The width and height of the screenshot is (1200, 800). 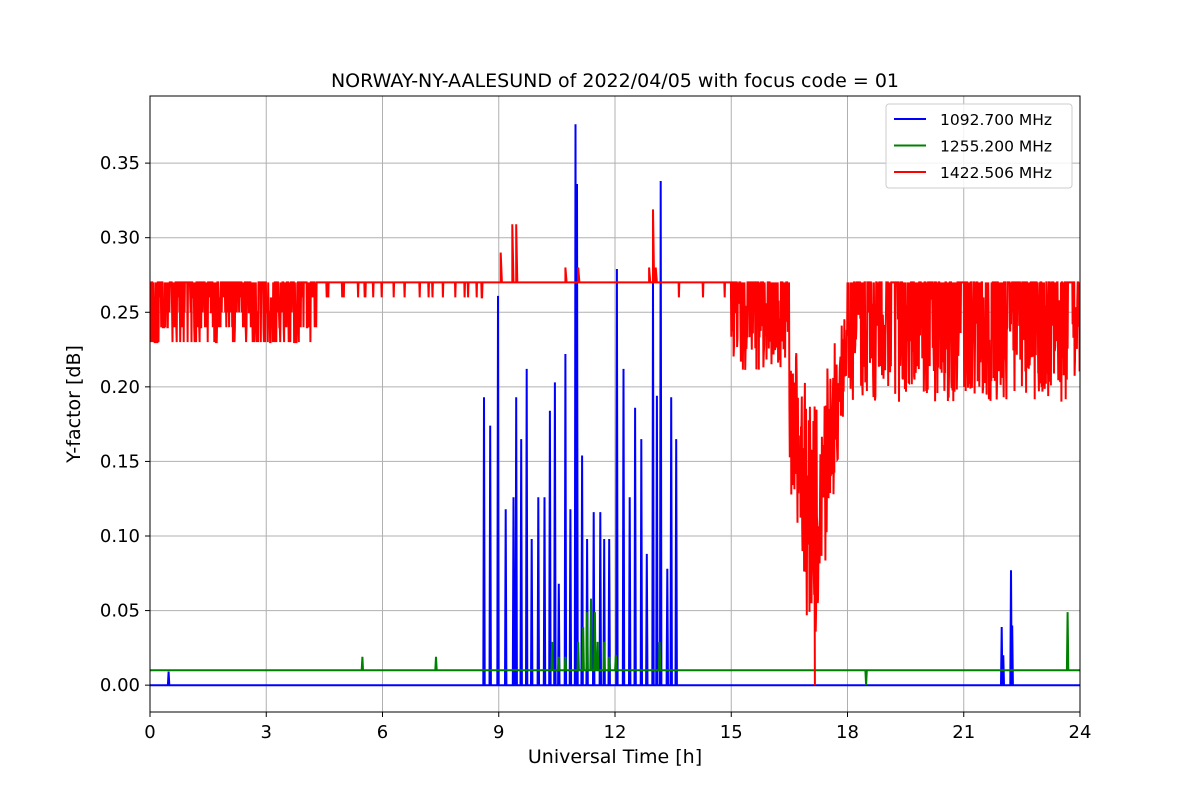 I want to click on legend-box, so click(x=979, y=146).